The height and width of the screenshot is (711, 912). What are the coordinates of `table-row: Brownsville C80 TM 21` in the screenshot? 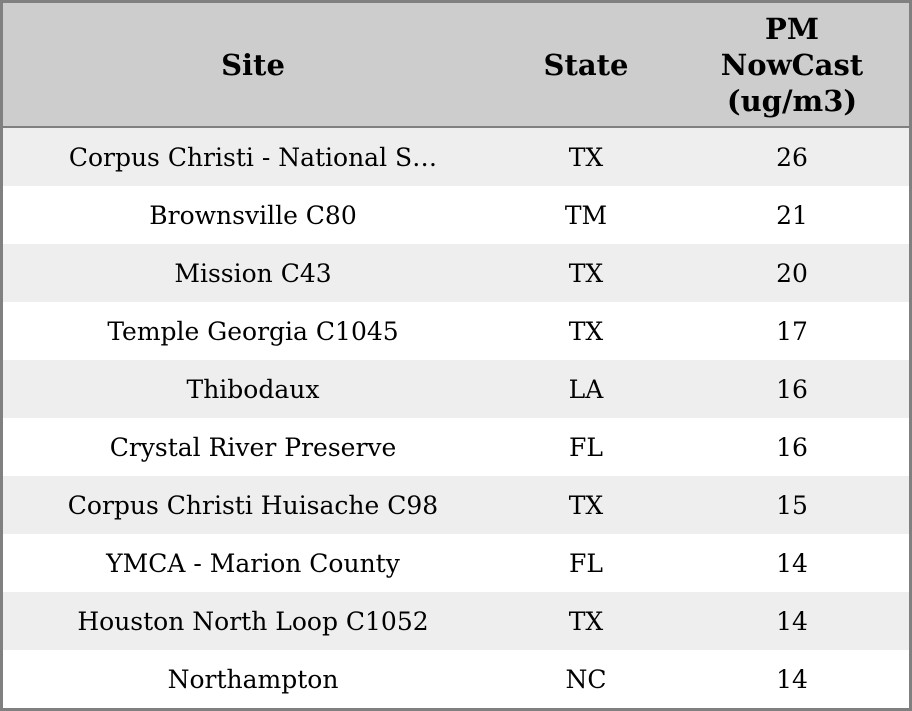 It's located at (456, 215).